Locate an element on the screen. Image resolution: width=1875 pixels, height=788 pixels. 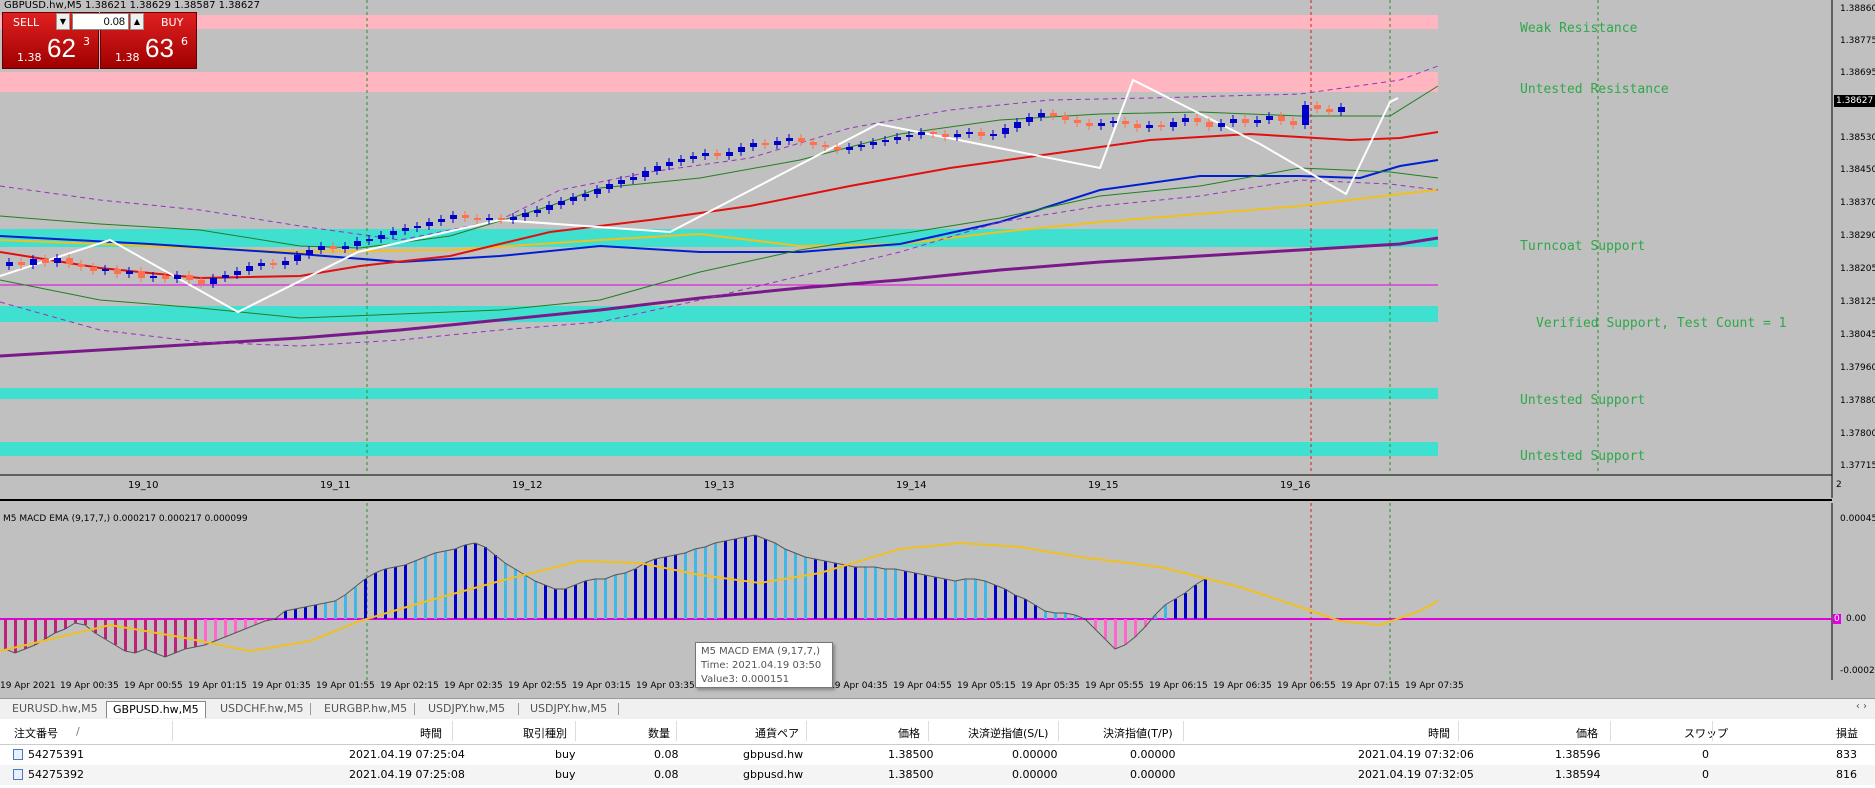
macd-right-label: 2 is located at coordinates (1839, 485).